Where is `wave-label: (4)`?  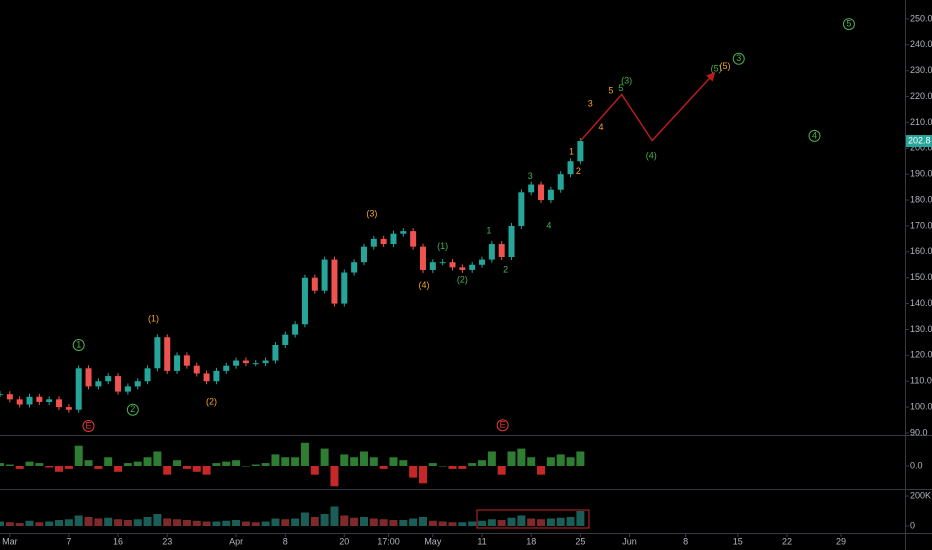 wave-label: (4) is located at coordinates (651, 155).